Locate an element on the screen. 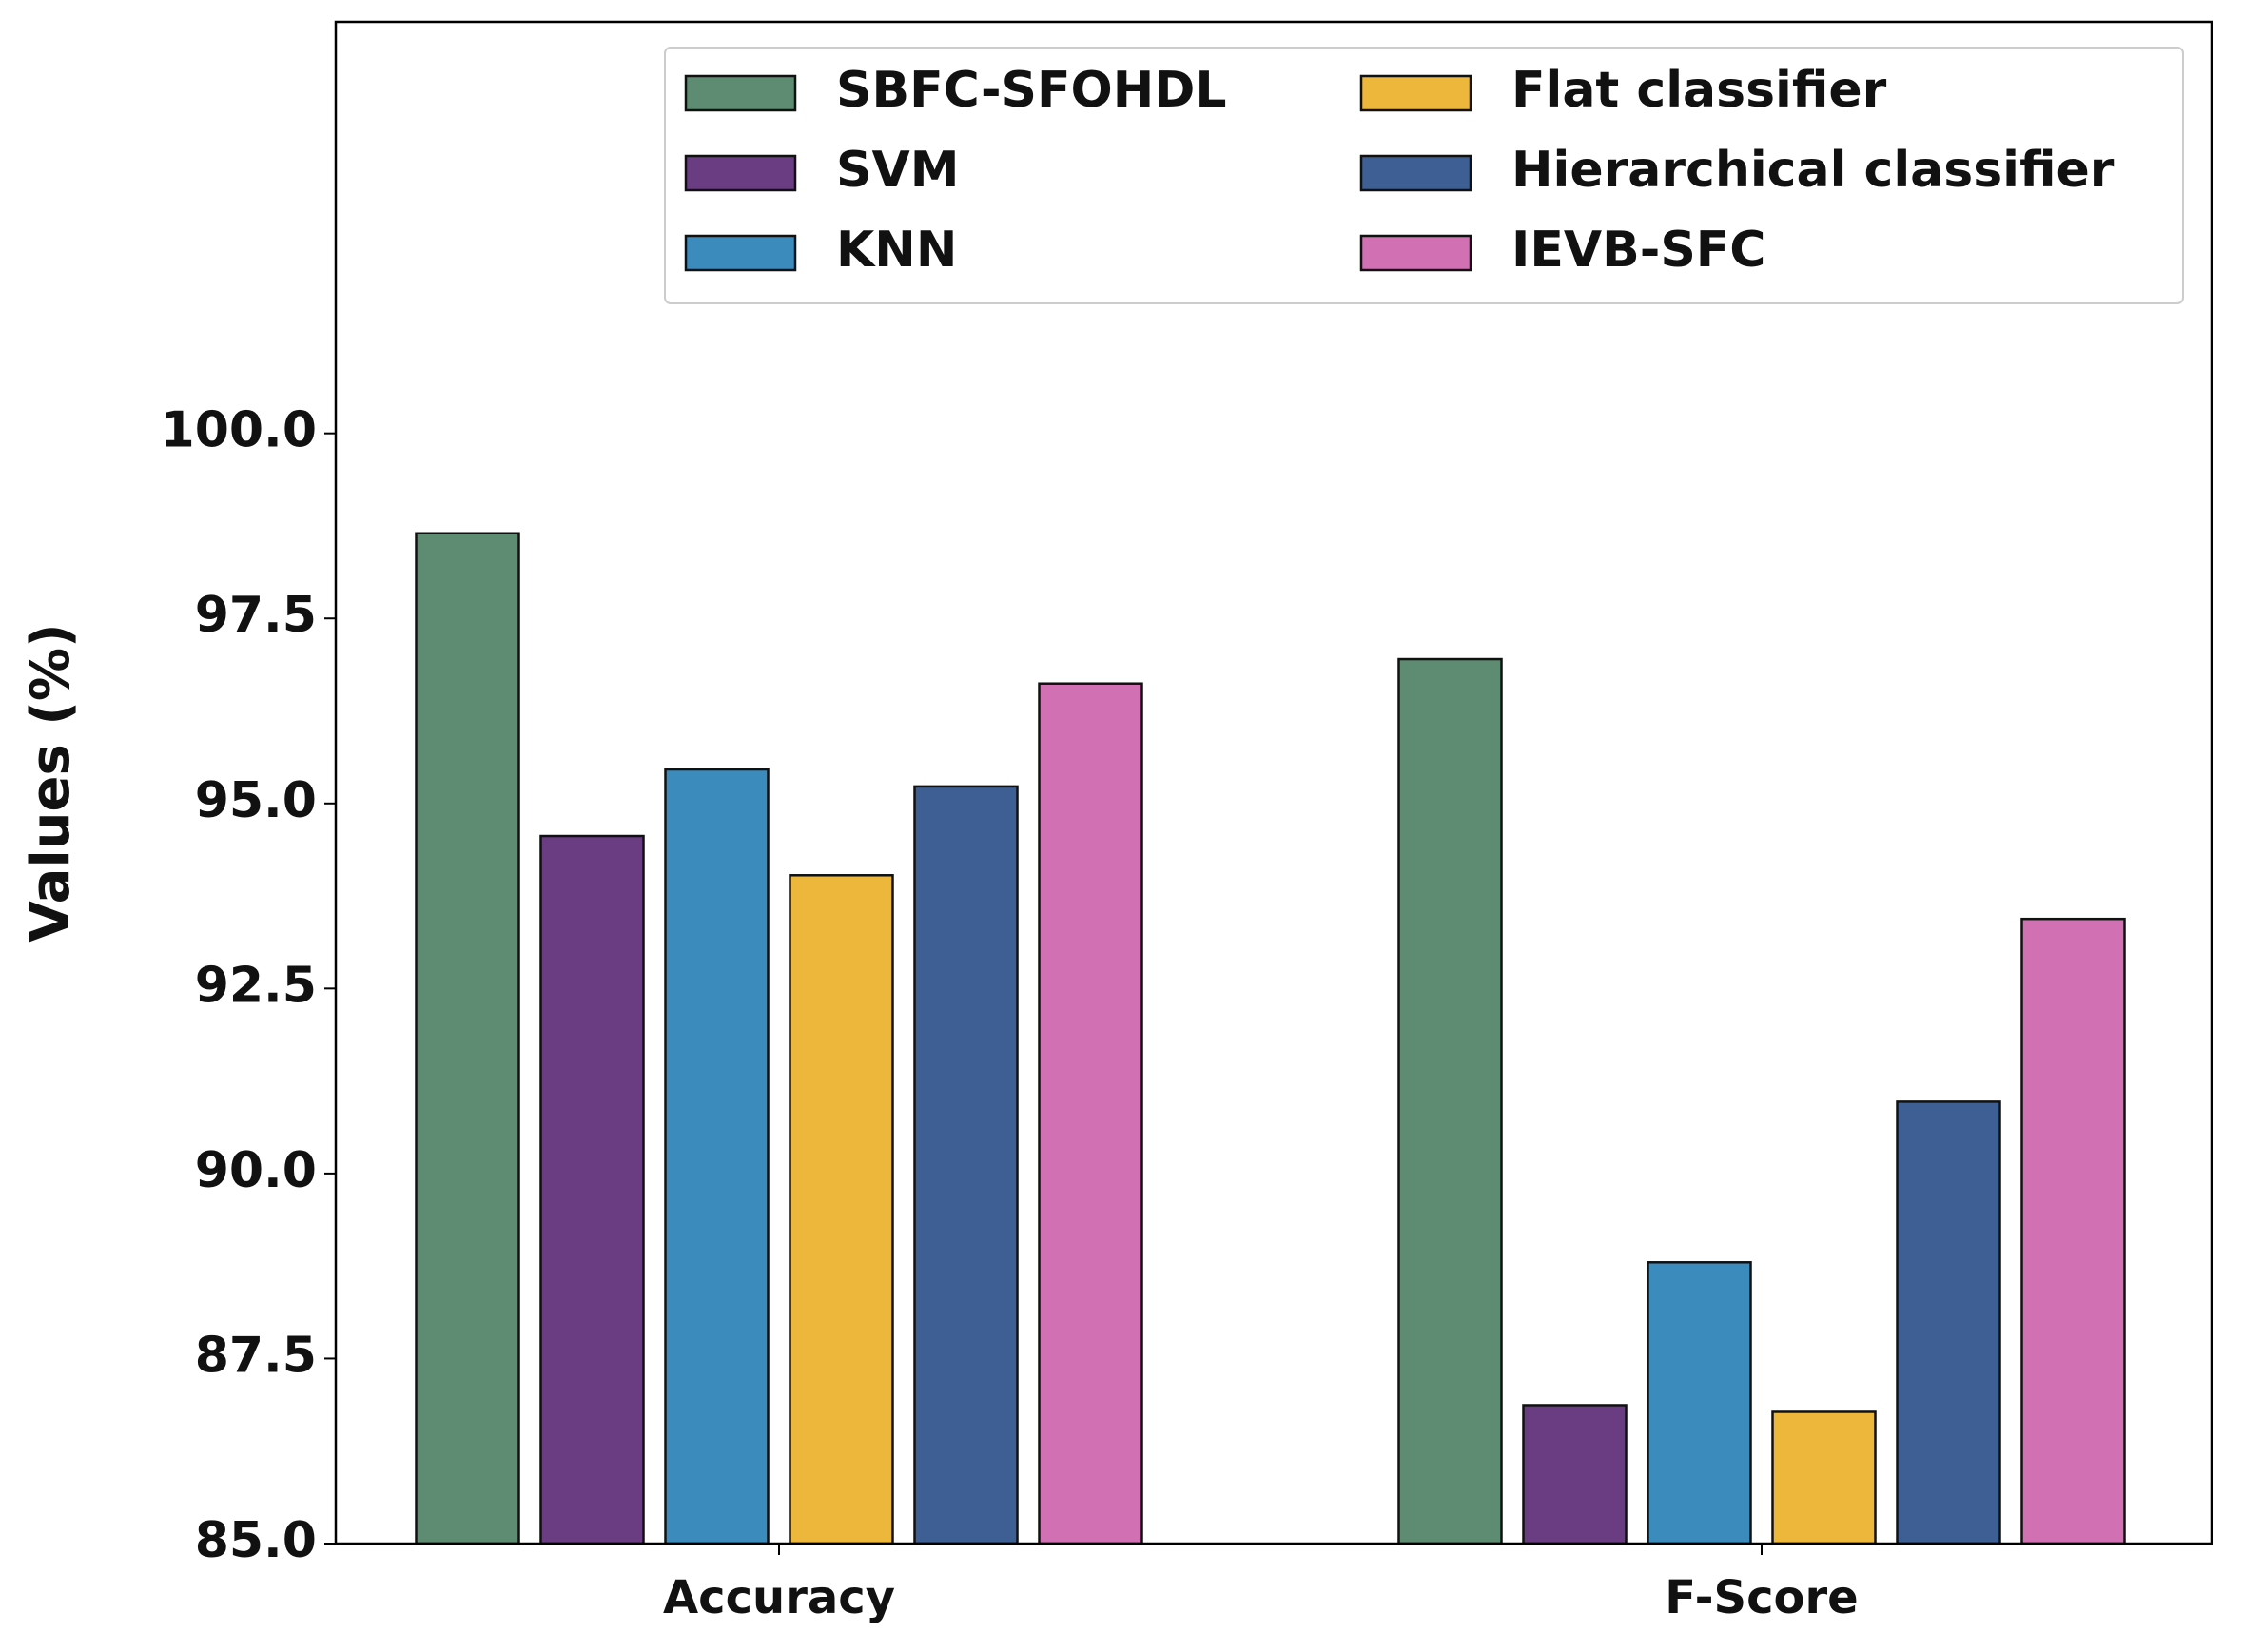 The image size is (2242, 1652). legend-label: Hierarchical classifier is located at coordinates (1813, 170).